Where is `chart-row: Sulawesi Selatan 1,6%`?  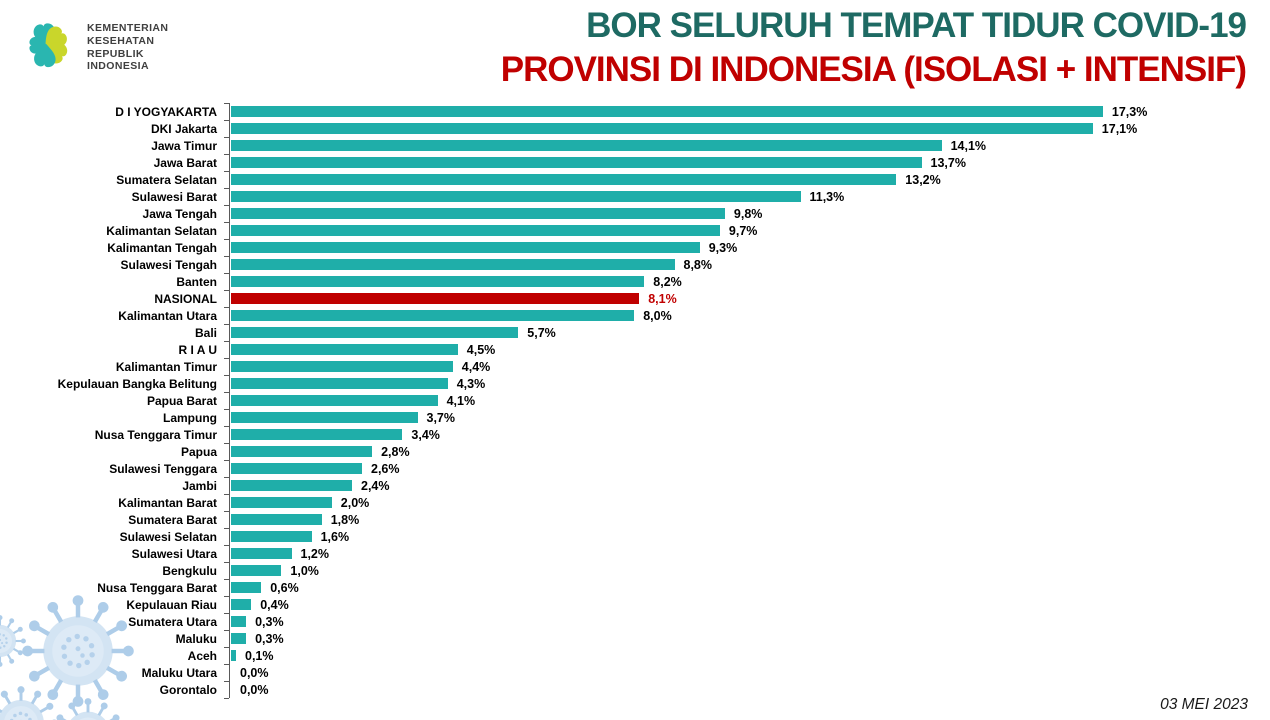 chart-row: Sulawesi Selatan 1,6% is located at coordinates (635, 536).